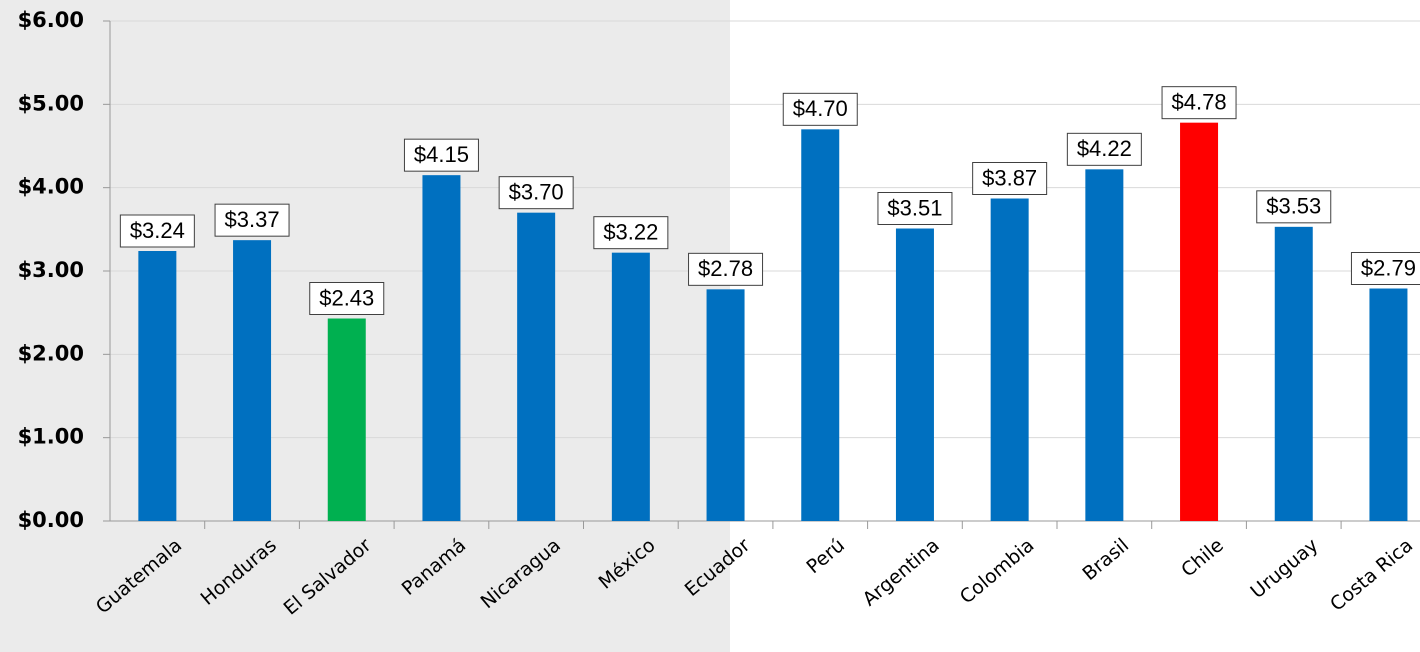 The width and height of the screenshot is (1420, 652). I want to click on value-label: $3.51, so click(914, 207).